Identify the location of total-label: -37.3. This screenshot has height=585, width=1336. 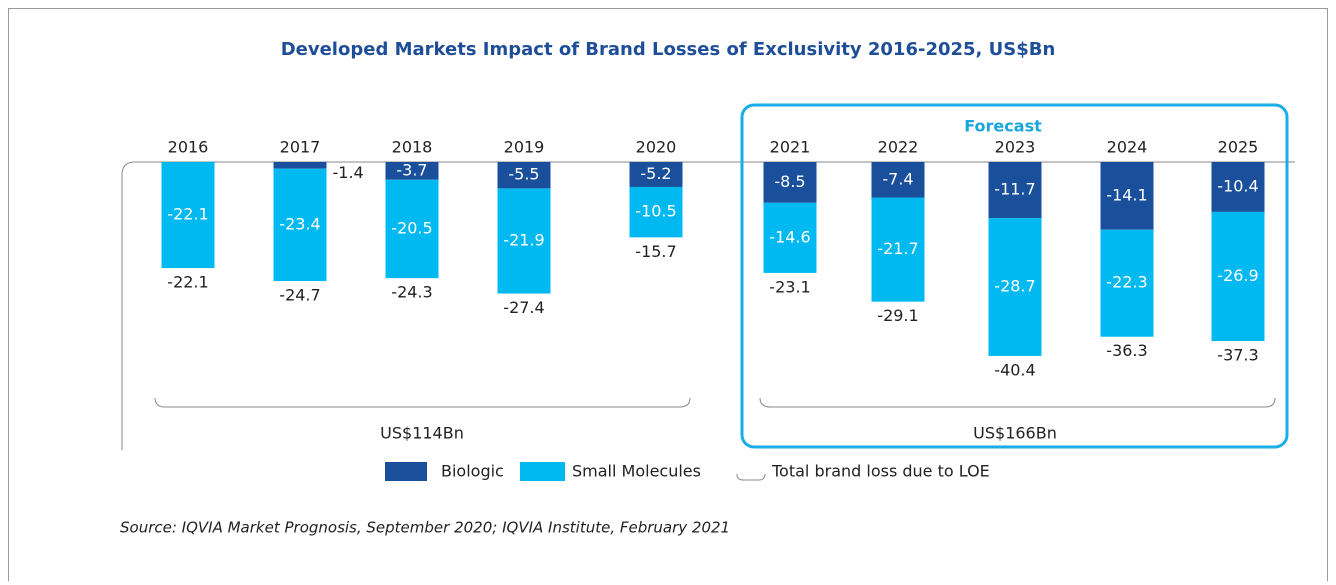
(1237, 355).